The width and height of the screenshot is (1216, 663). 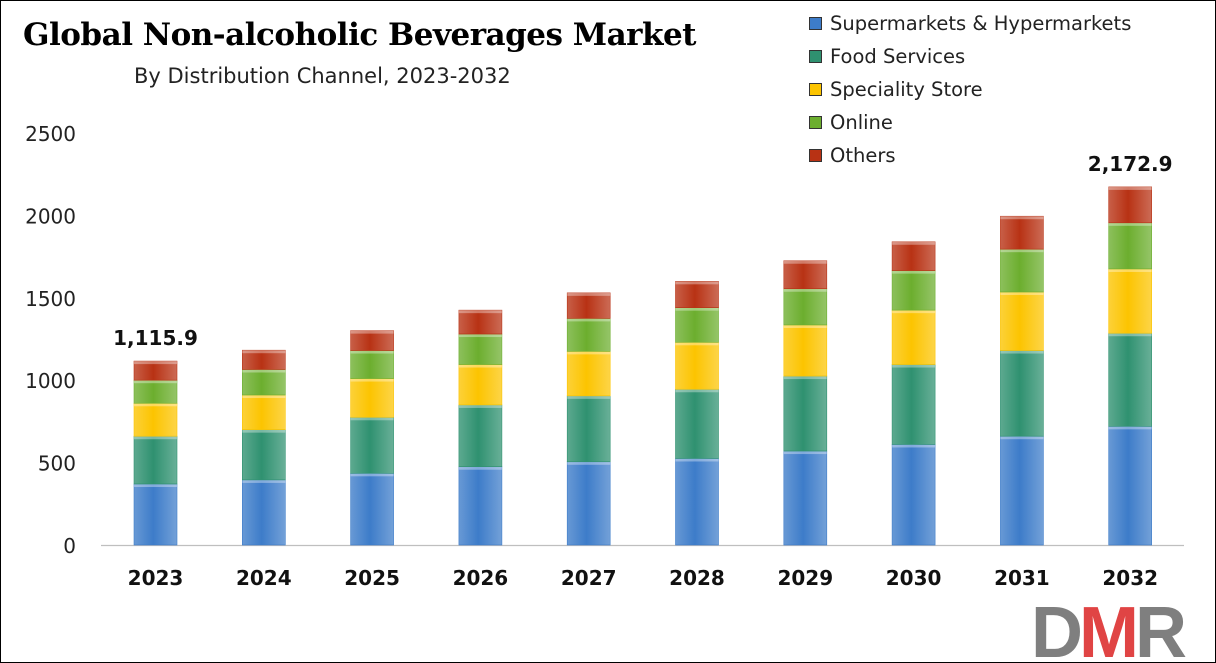 What do you see at coordinates (861, 122) in the screenshot?
I see `legend-label: Online` at bounding box center [861, 122].